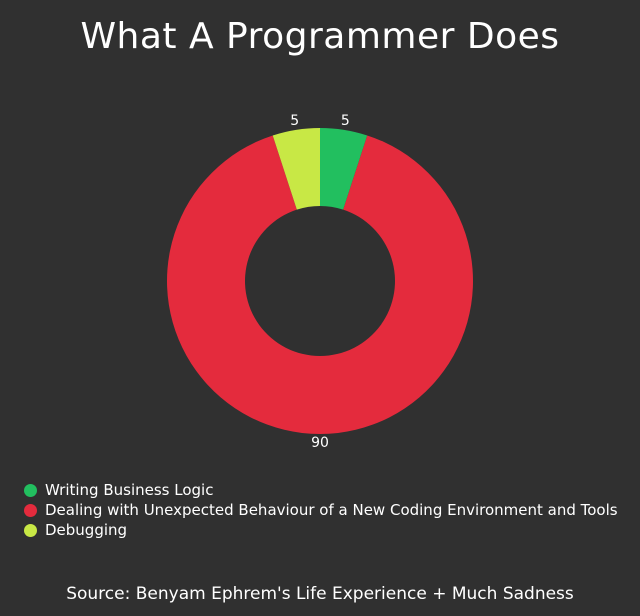 The height and width of the screenshot is (616, 640). What do you see at coordinates (345, 121) in the screenshot?
I see `data-label-writing-business-logic: 5` at bounding box center [345, 121].